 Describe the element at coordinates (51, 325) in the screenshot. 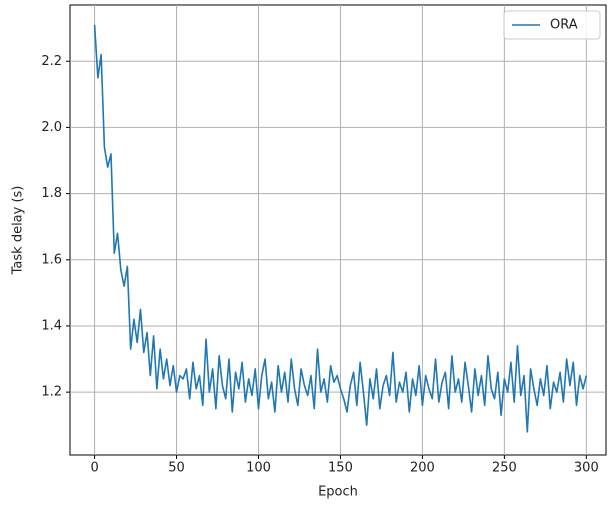

I see `y-tick-label: 1.4` at that location.